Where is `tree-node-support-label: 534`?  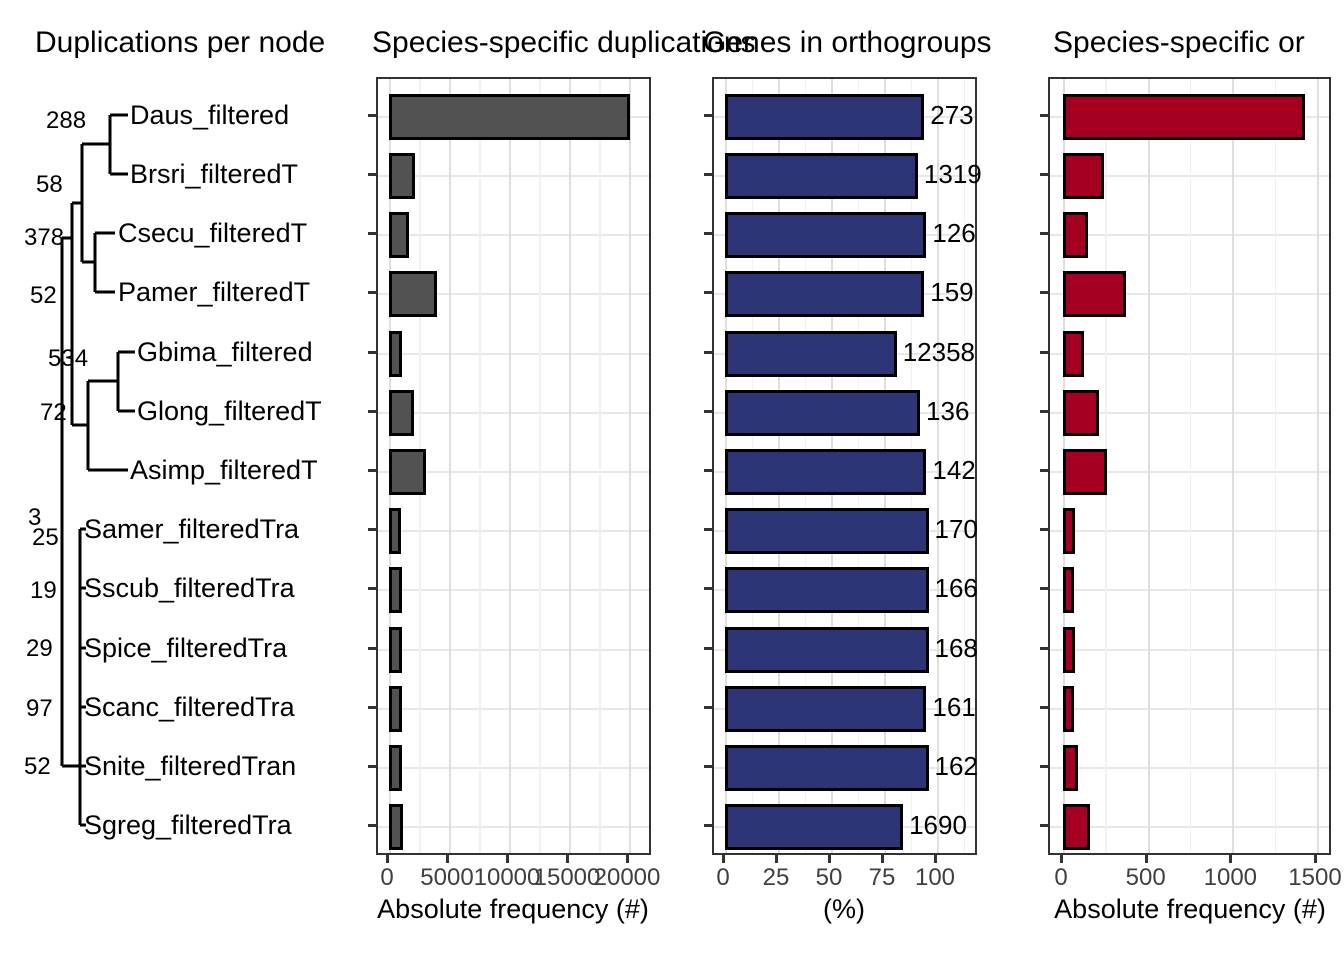
tree-node-support-label: 534 is located at coordinates (68, 358).